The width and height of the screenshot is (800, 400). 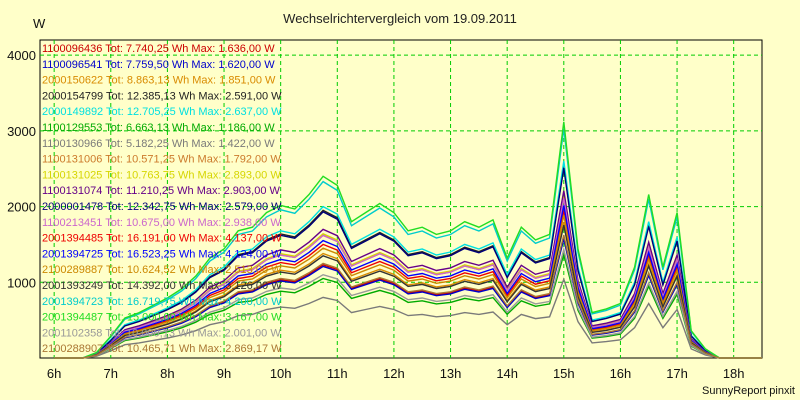 I want to click on y-tick-label: 2000, so click(x=21, y=207).